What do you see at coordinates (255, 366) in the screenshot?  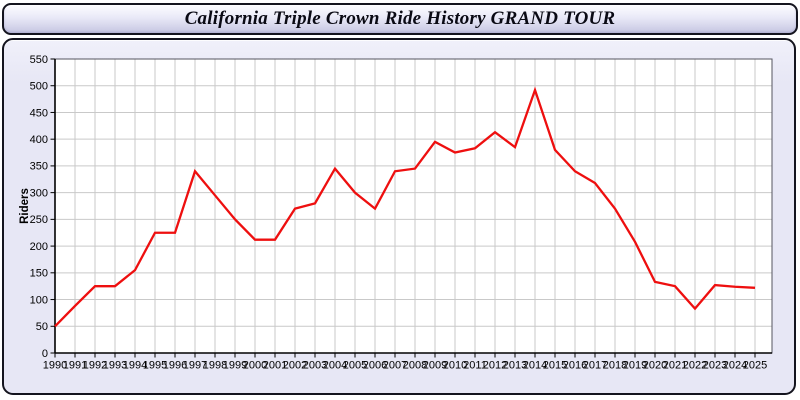 I see `x-tick-label: 2000` at bounding box center [255, 366].